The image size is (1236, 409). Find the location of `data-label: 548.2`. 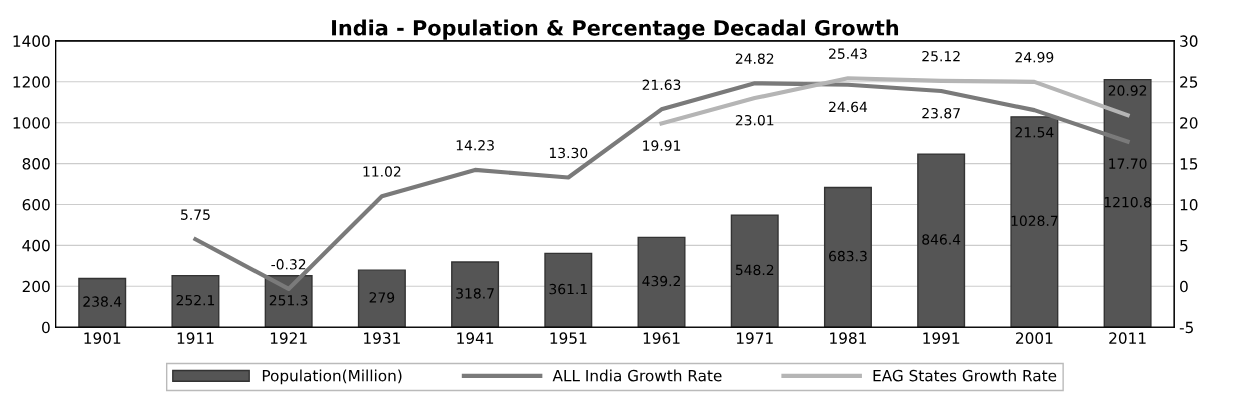

data-label: 548.2 is located at coordinates (754, 270).